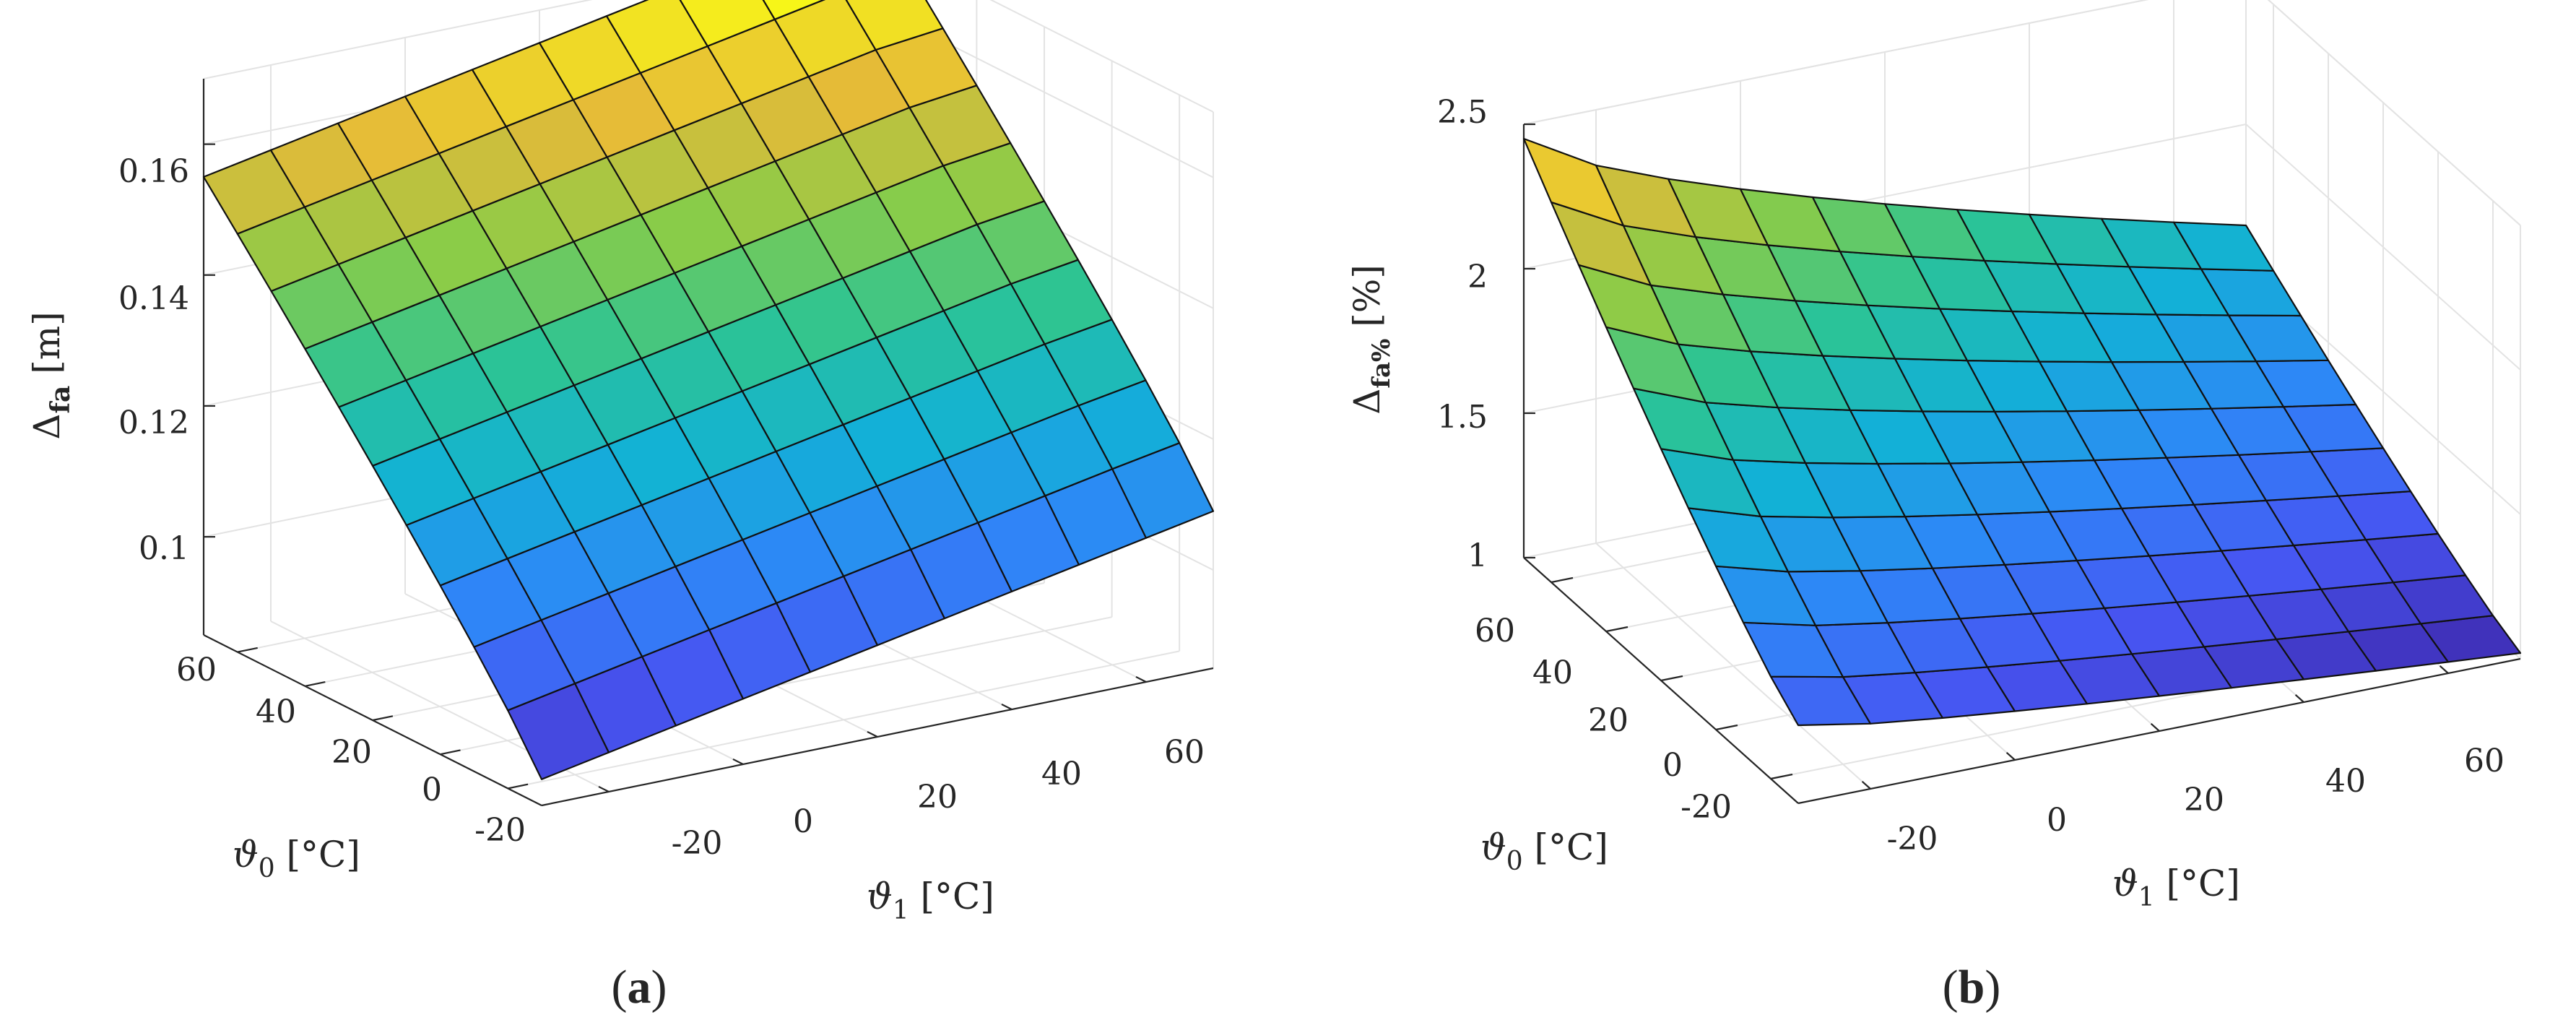  I want to click on z-axis-label: Δfa% [%], so click(1371, 339).